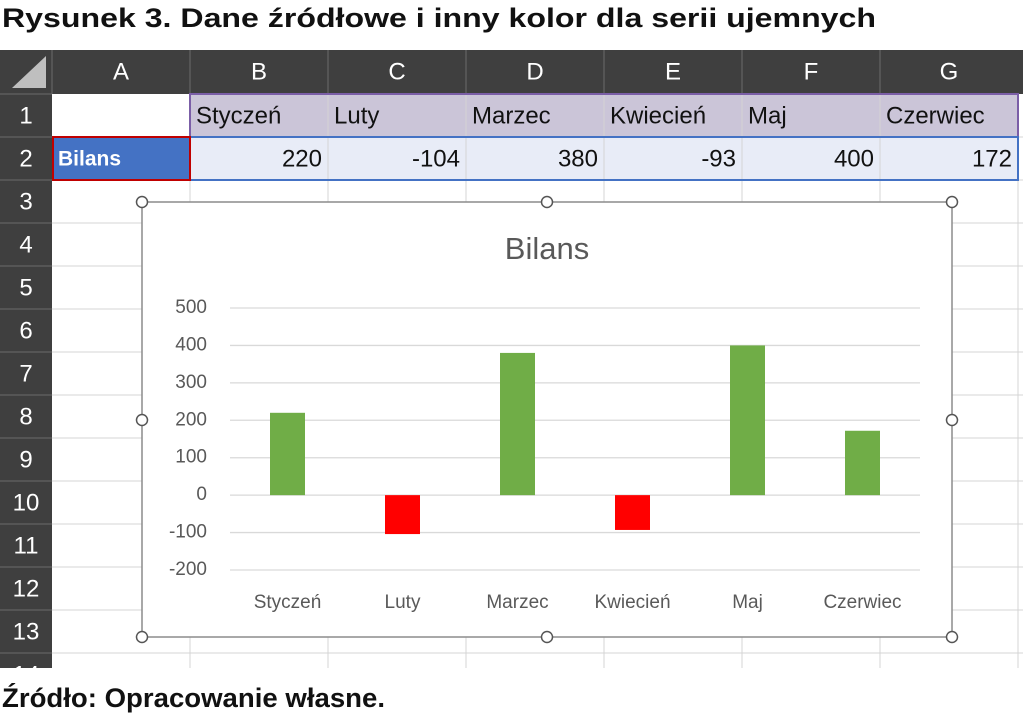  What do you see at coordinates (25, 244) in the screenshot?
I see `row-header: 4` at bounding box center [25, 244].